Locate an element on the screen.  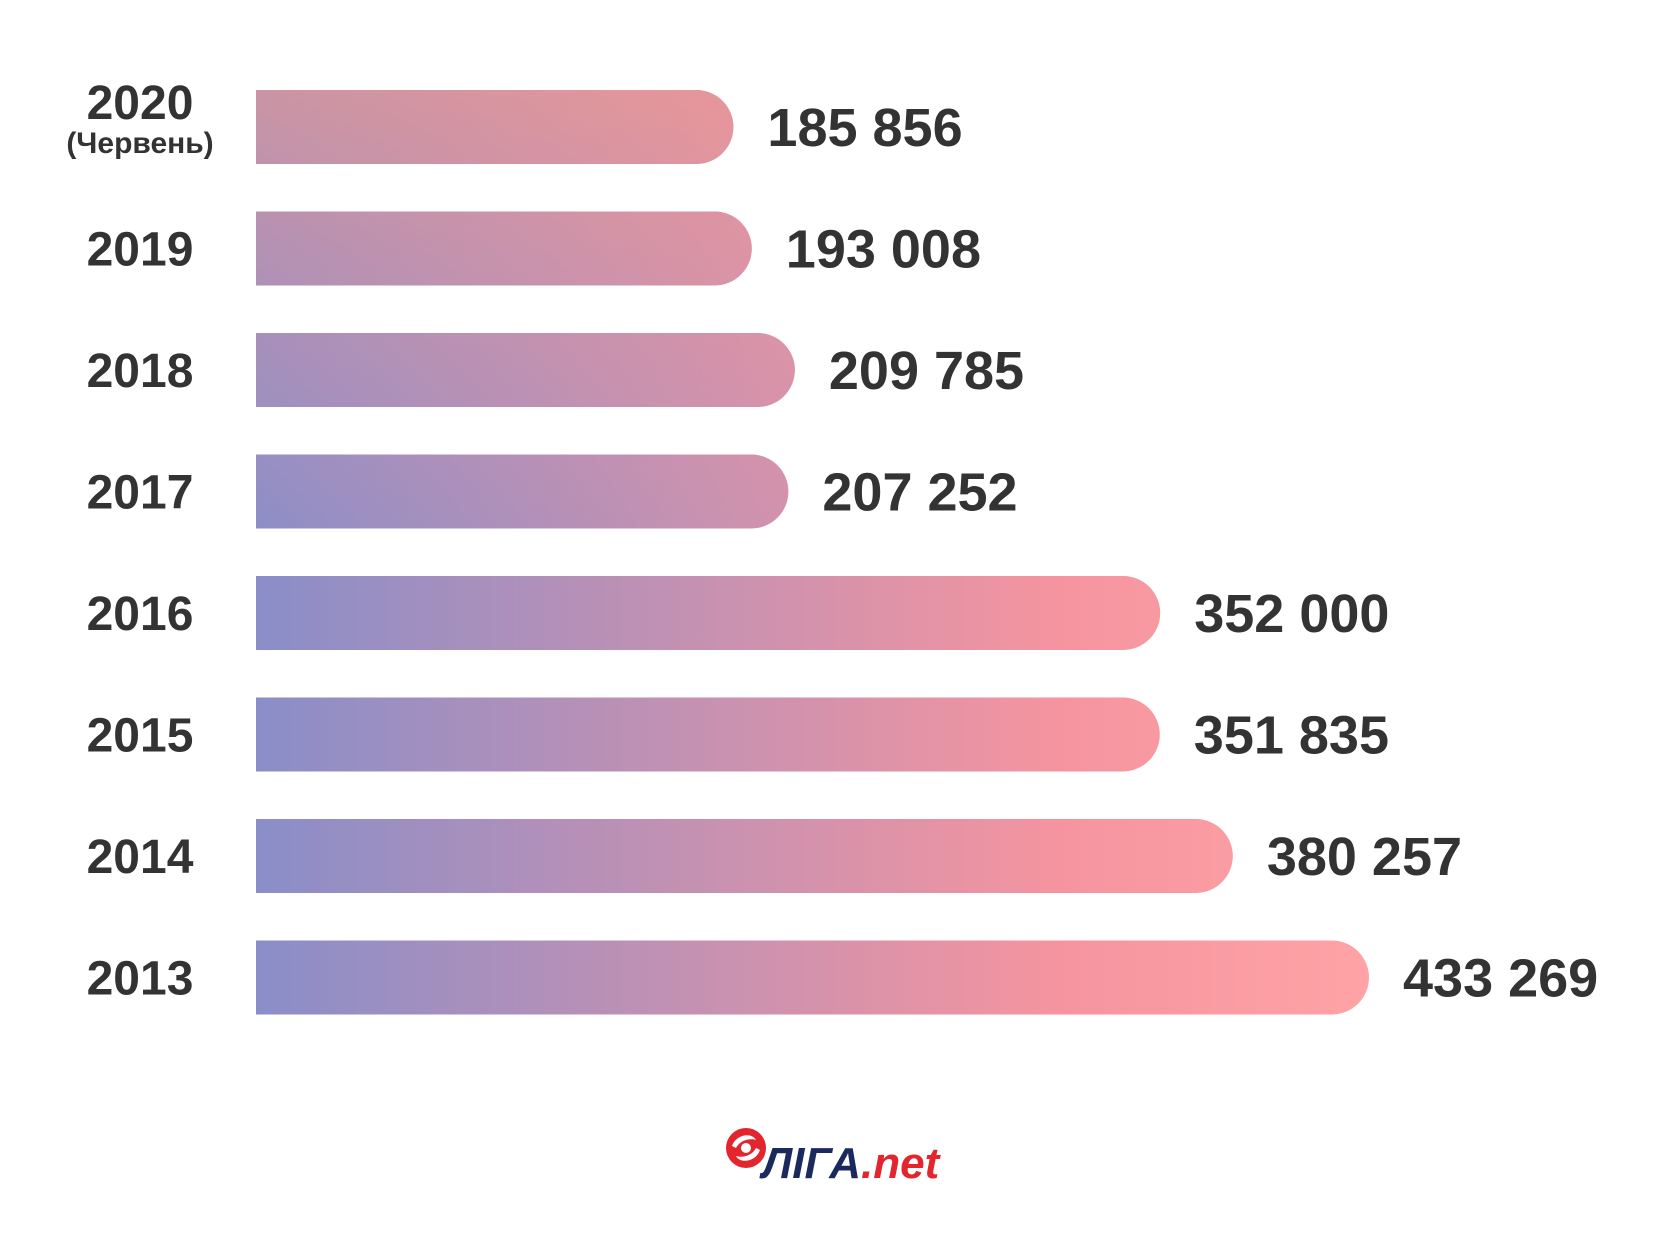
logo-suffix: .net is located at coordinates (901, 1163).